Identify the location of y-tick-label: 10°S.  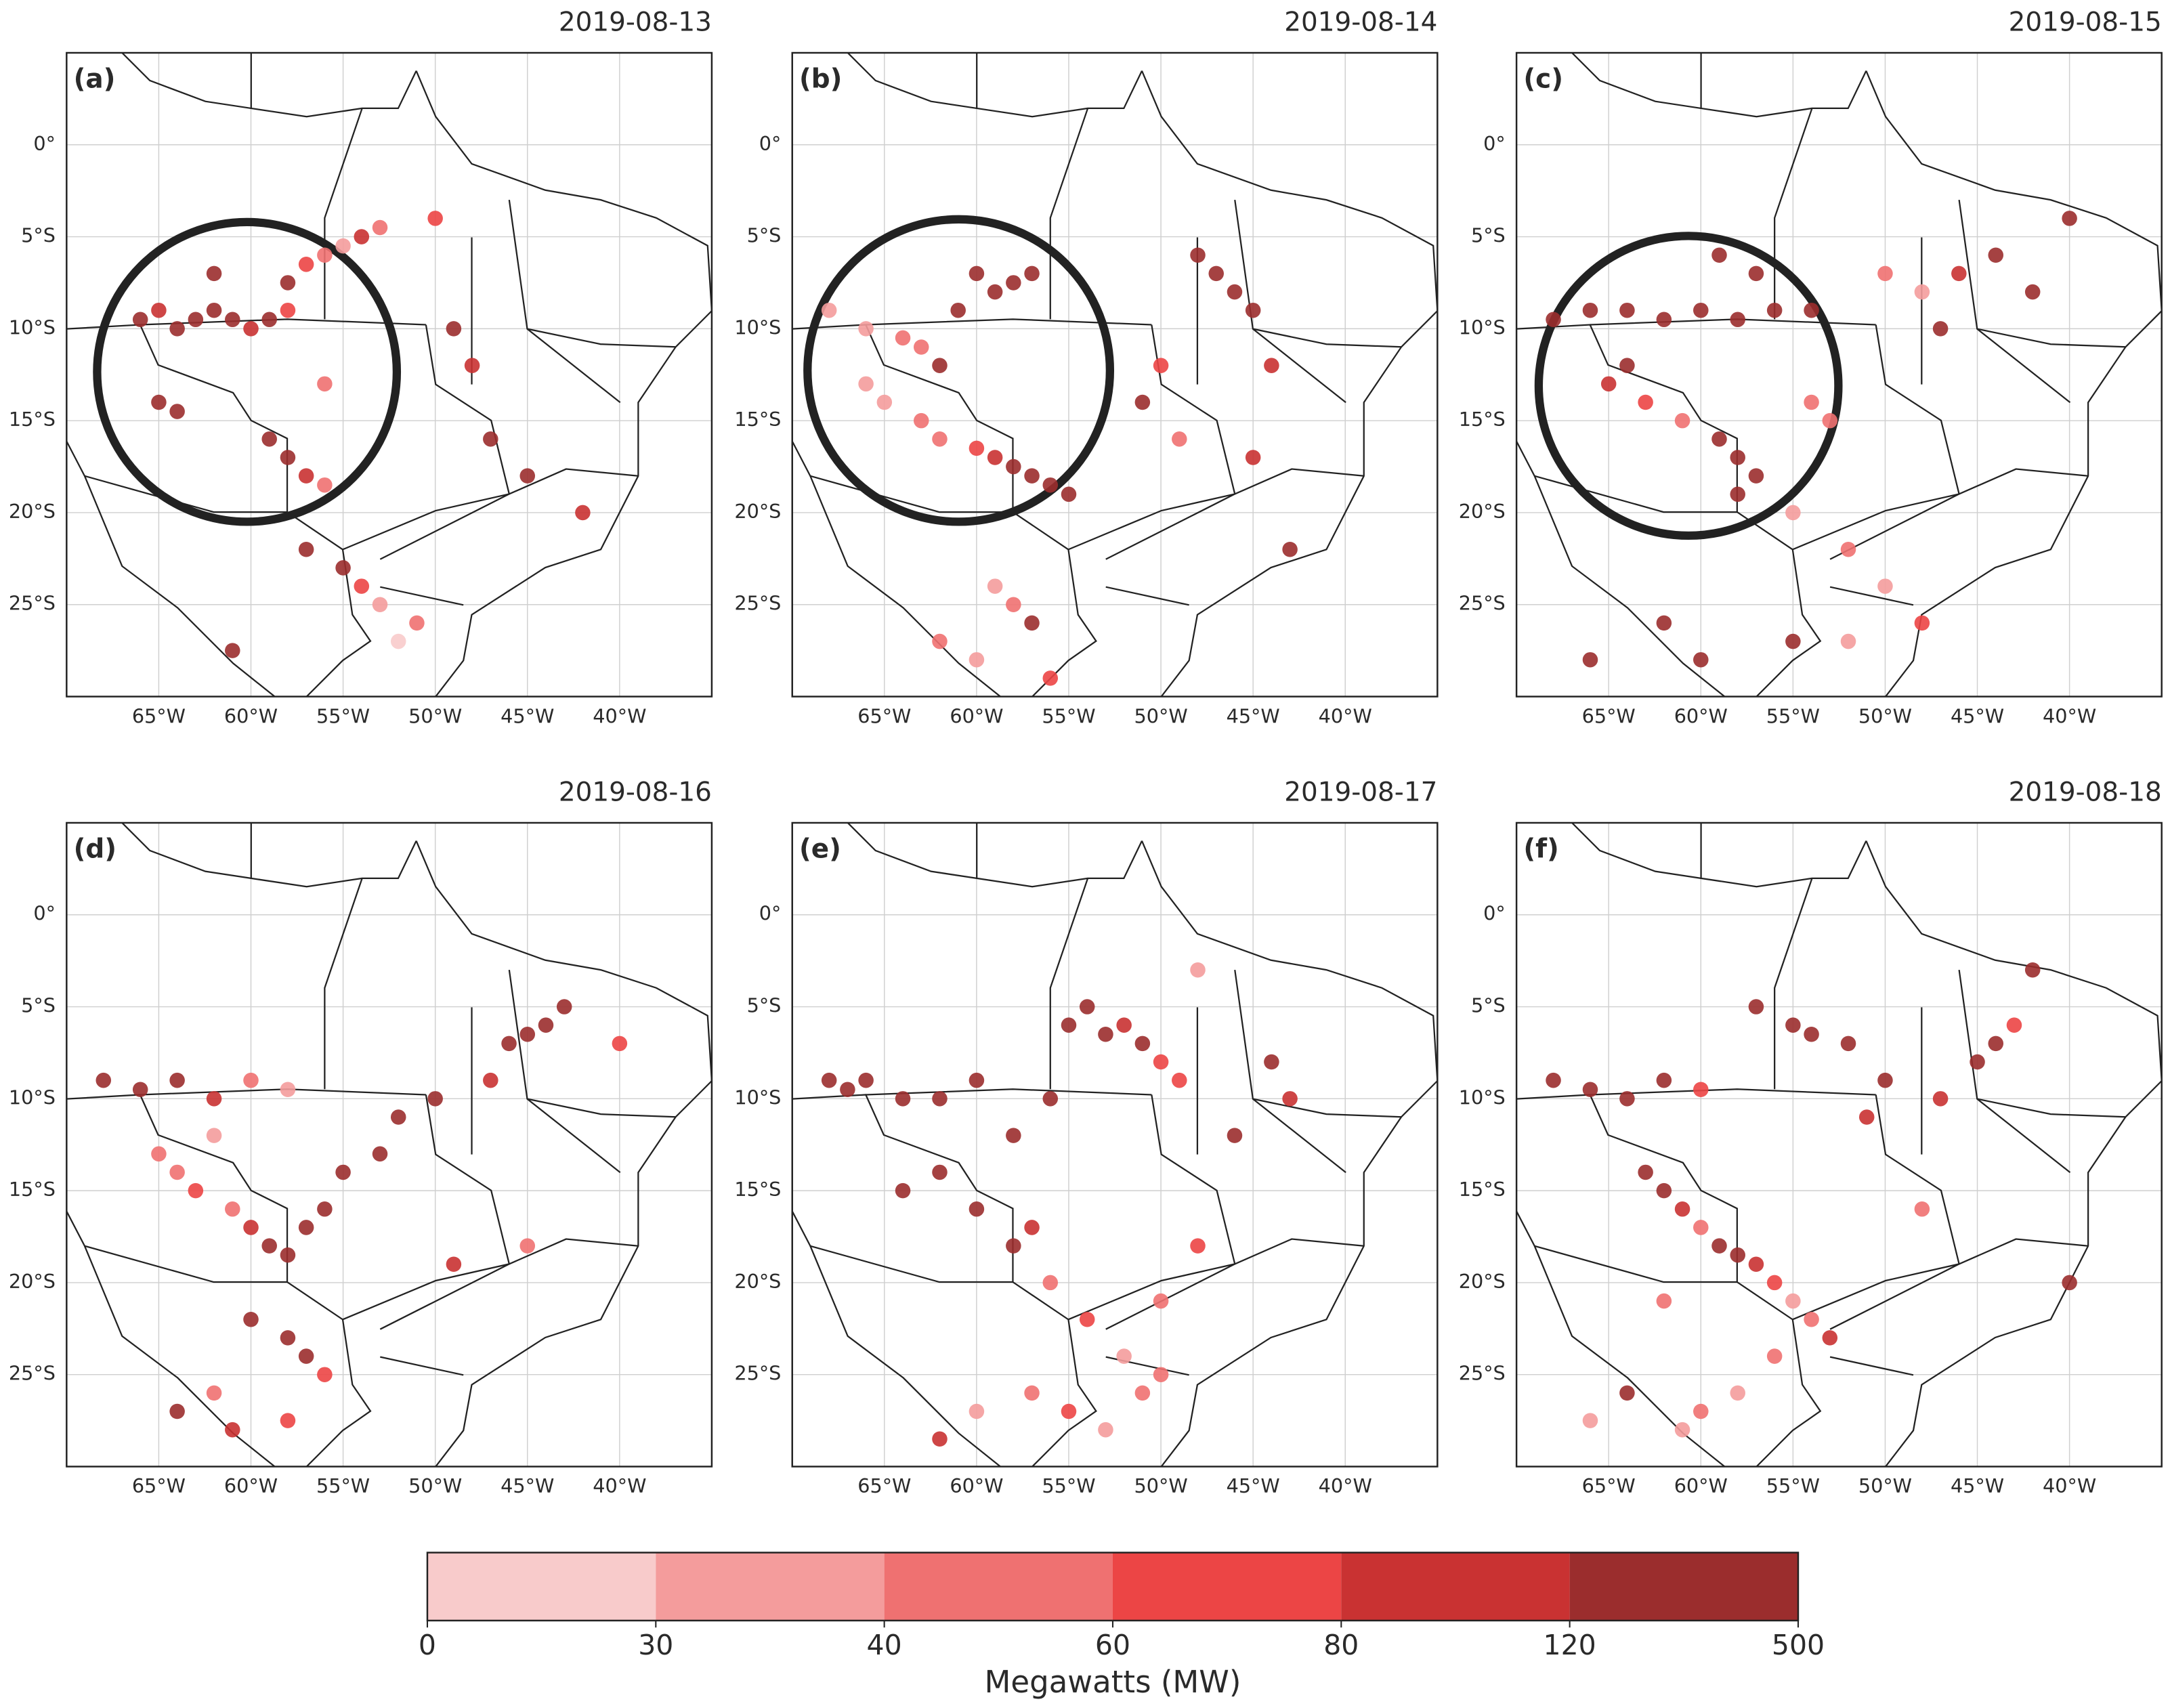
(757, 327).